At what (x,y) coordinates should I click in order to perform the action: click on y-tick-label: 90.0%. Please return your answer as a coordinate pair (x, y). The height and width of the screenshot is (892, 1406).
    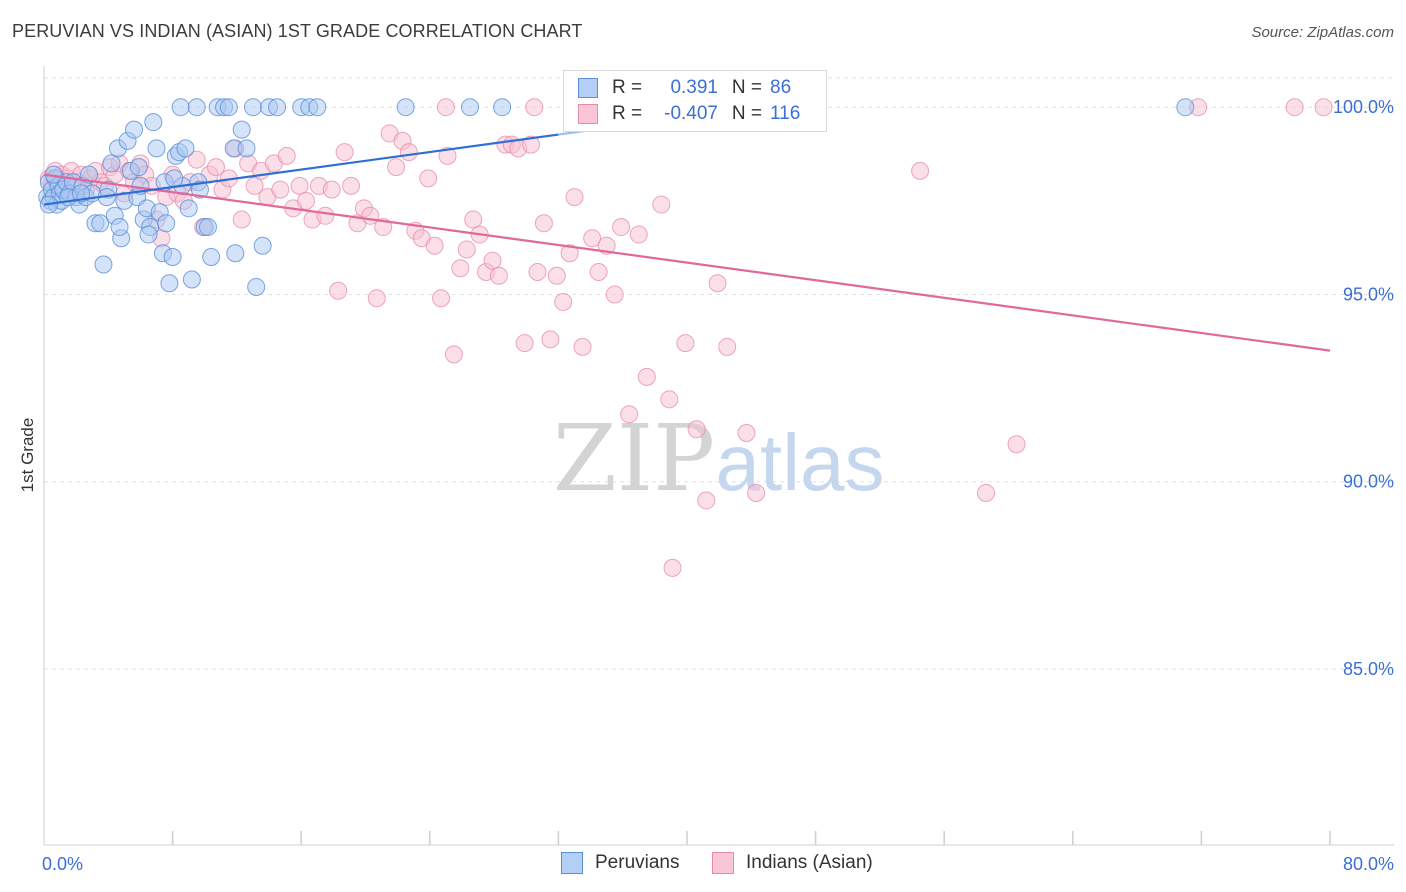
    Looking at the image, I should click on (1368, 482).